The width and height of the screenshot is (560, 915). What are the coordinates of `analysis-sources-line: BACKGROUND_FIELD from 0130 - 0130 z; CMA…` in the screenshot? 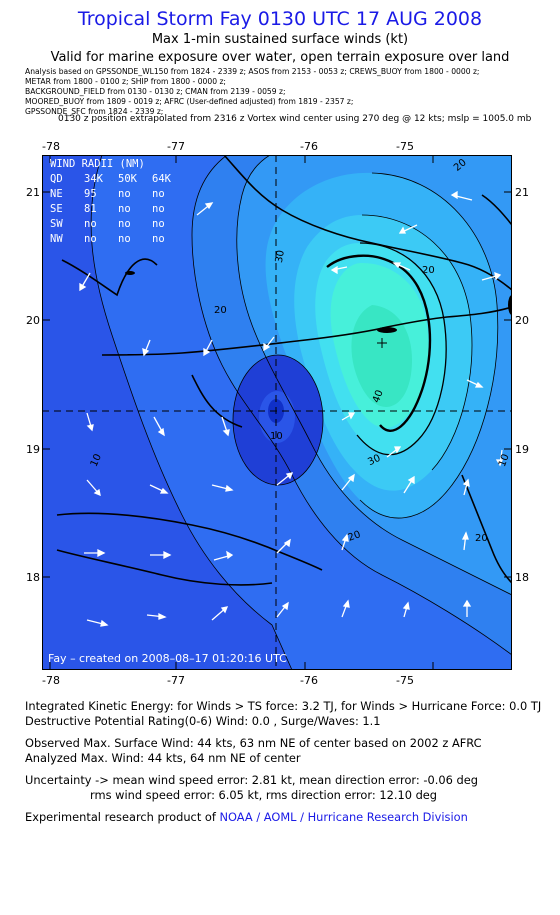 It's located at (155, 91).